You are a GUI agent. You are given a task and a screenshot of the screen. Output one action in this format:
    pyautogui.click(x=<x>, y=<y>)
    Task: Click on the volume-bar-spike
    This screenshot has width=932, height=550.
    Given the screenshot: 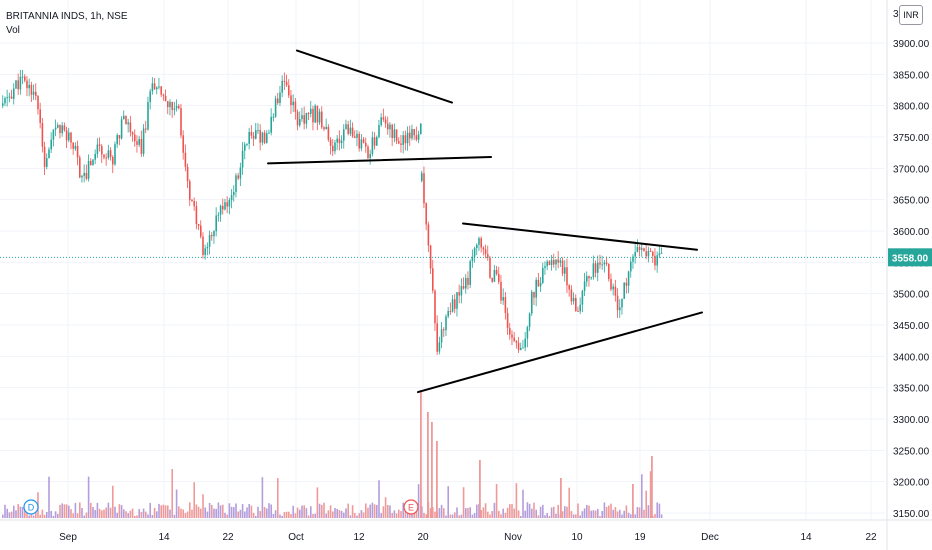 What is the action you would take?
    pyautogui.click(x=480, y=489)
    